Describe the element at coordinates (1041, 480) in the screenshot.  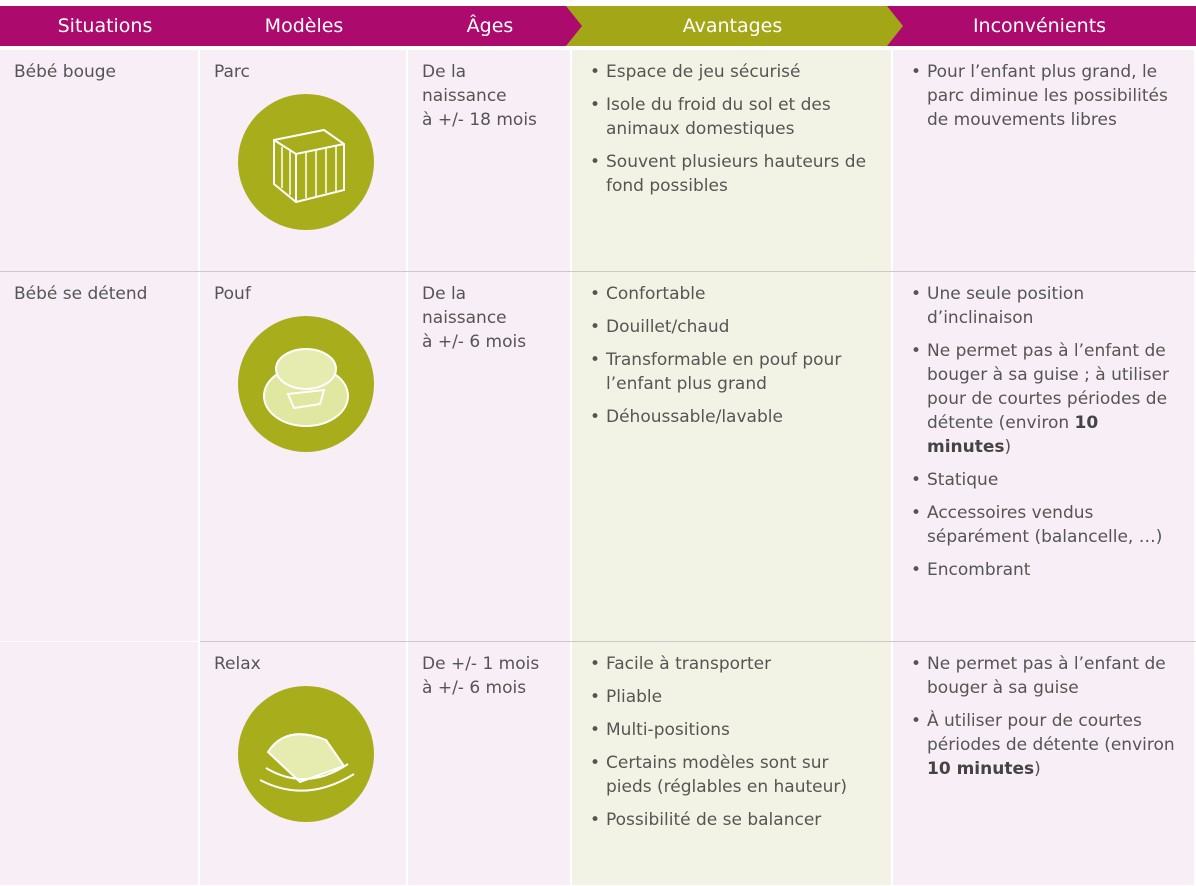
I see `bullet-item: Statique` at that location.